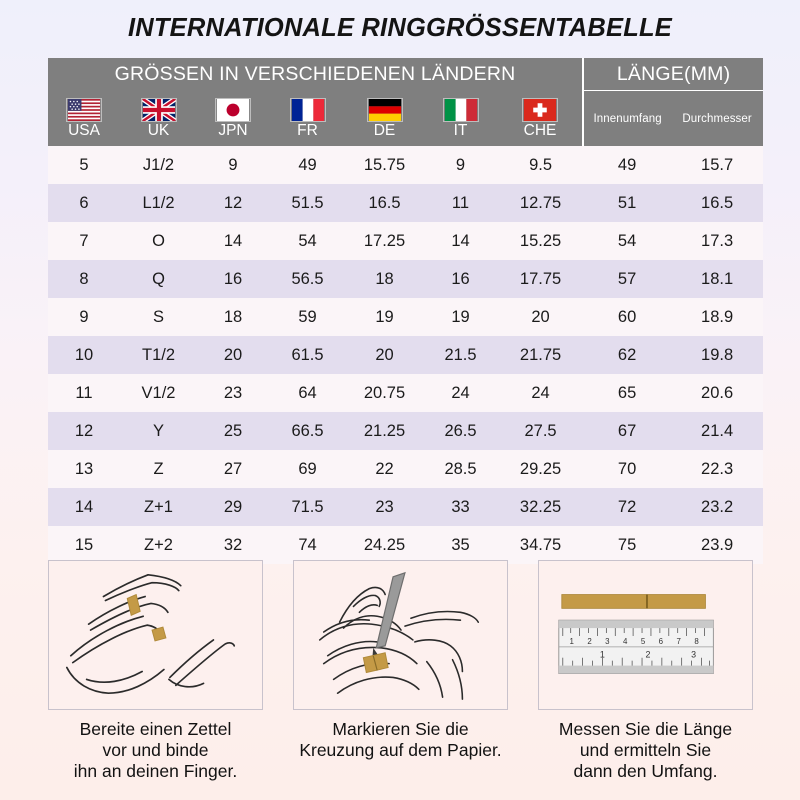 This screenshot has height=800, width=800. Describe the element at coordinates (307, 393) in the screenshot. I see `table-cell: 64` at that location.